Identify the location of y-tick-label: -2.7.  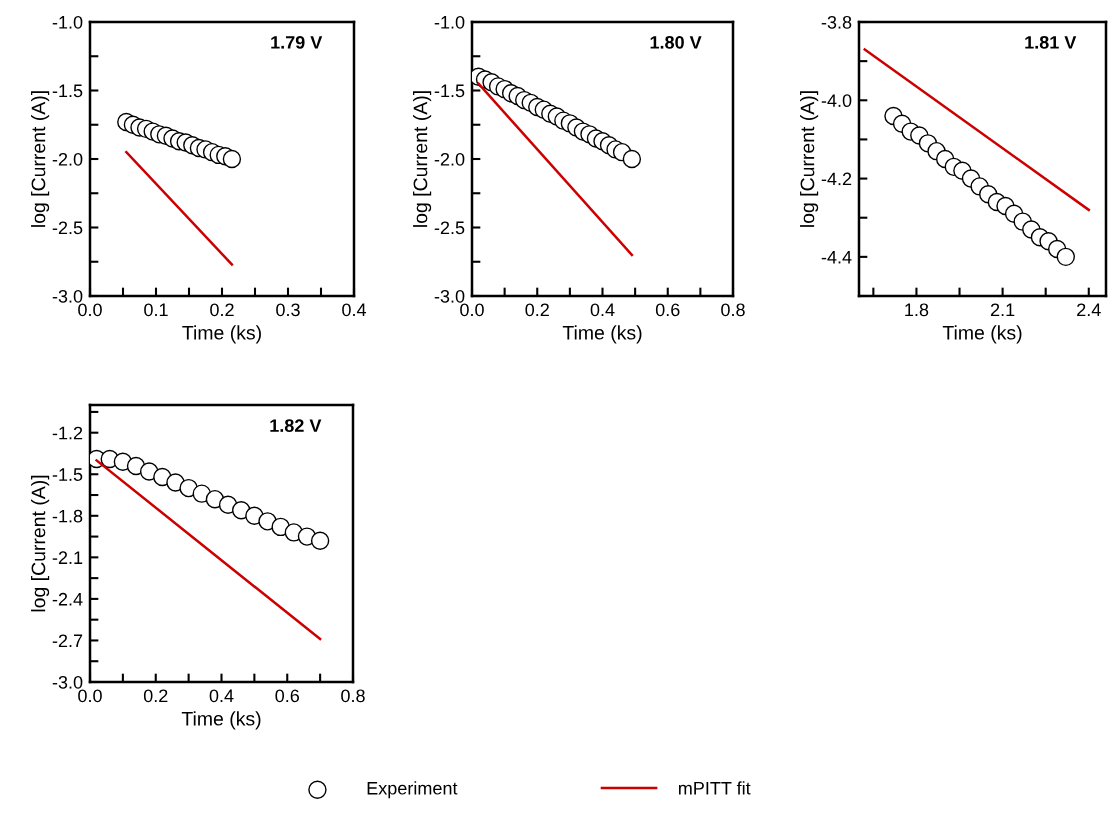
(67, 640).